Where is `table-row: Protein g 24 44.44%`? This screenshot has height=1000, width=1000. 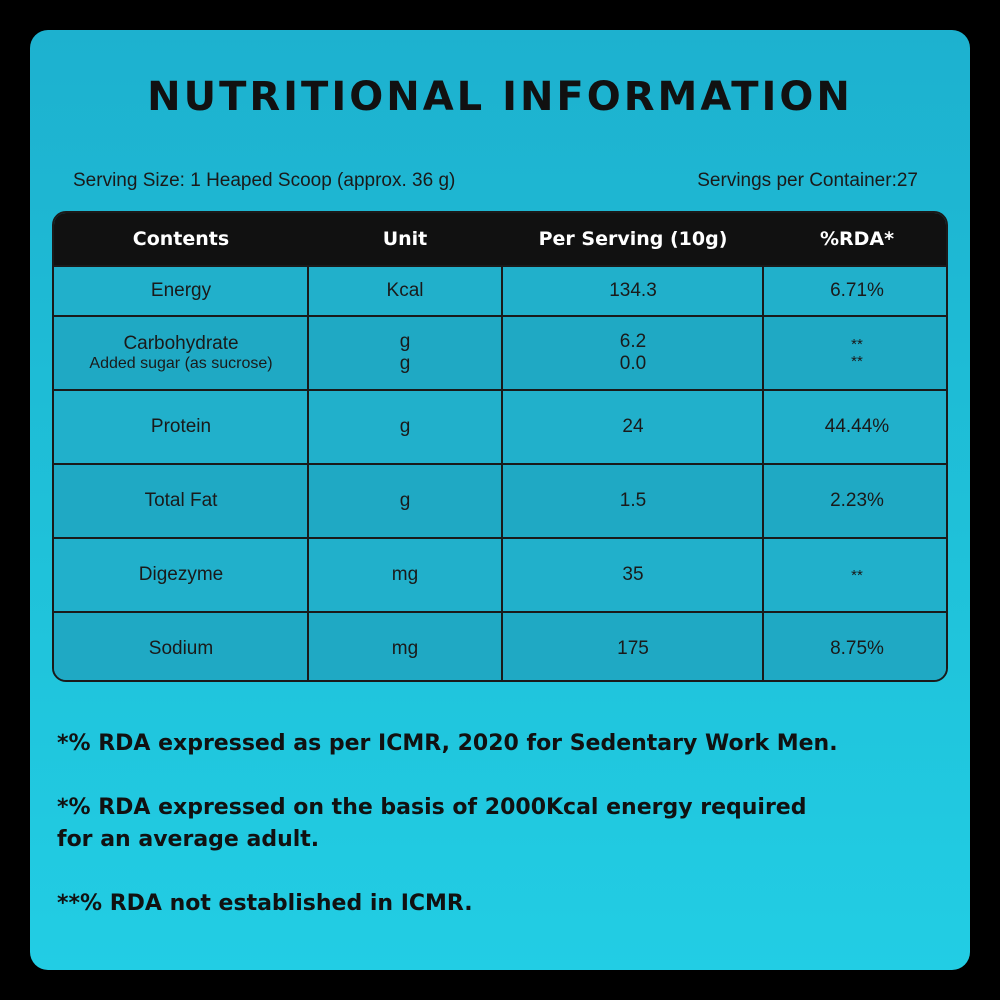 table-row: Protein g 24 44.44% is located at coordinates (500, 426).